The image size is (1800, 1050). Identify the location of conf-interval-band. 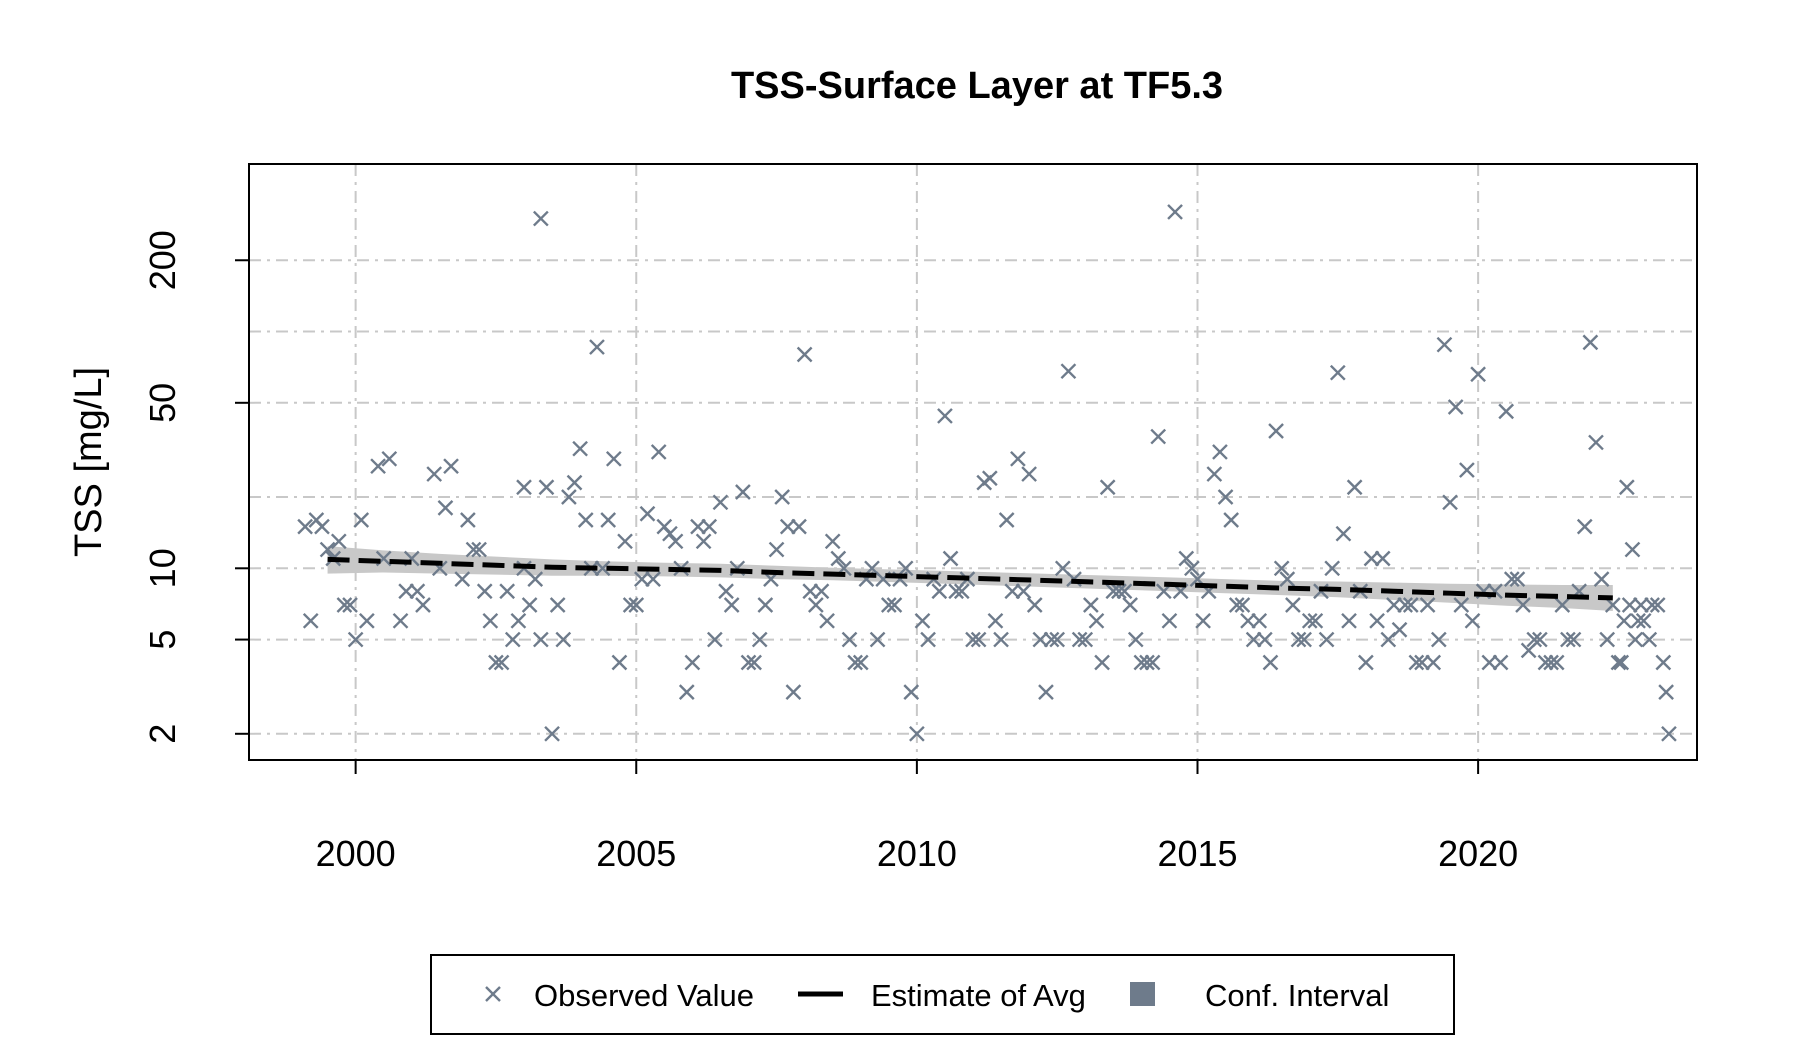
(970, 579).